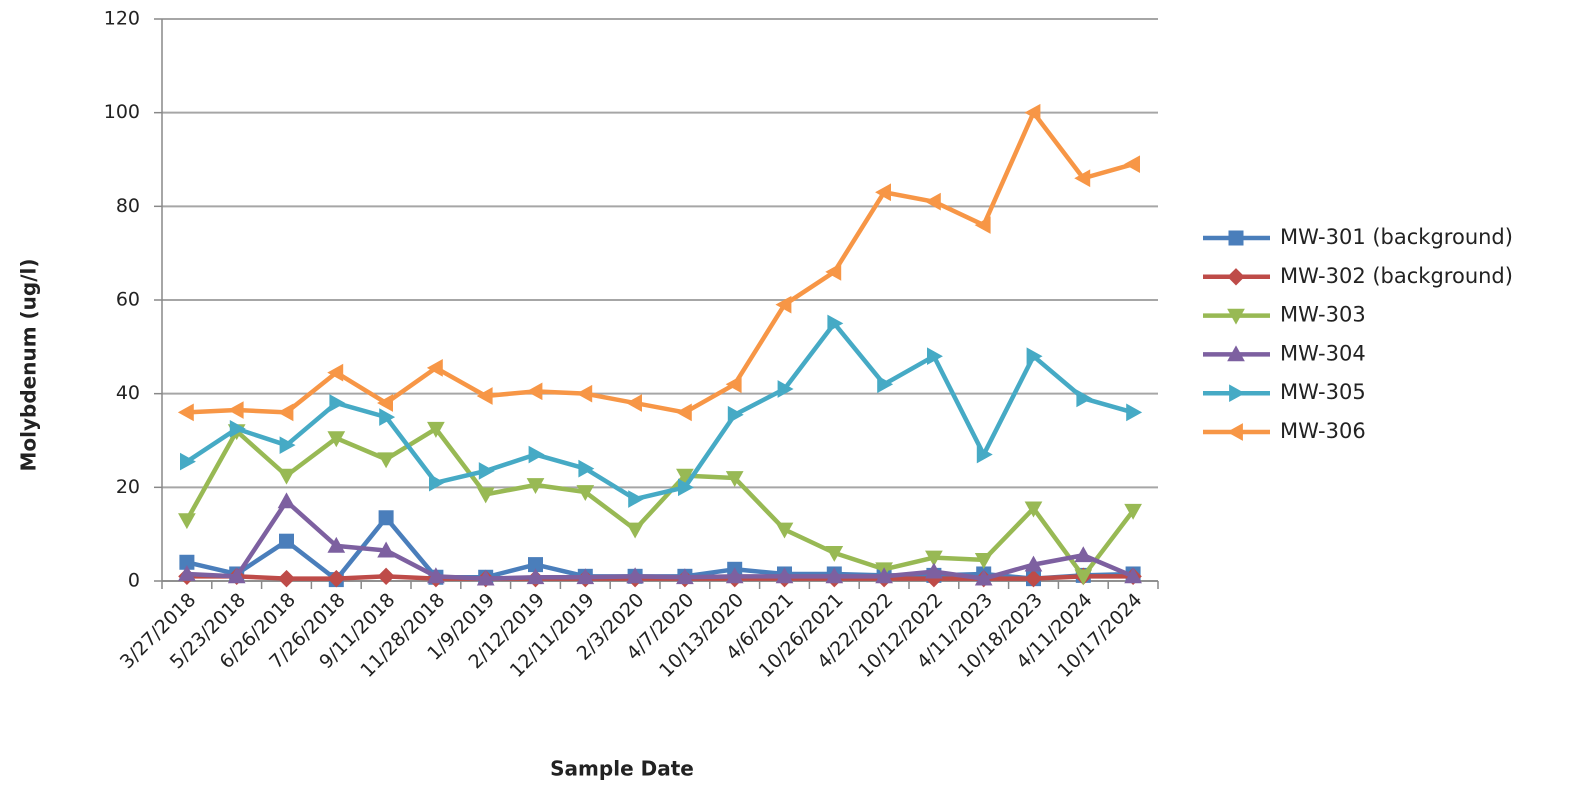  I want to click on y-tick-label: 40, so click(128, 393).